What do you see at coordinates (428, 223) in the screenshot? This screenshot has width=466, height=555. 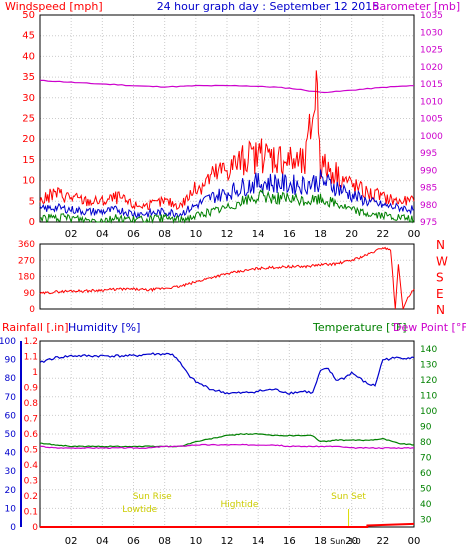 I see `barometer-tick-label: 975` at bounding box center [428, 223].